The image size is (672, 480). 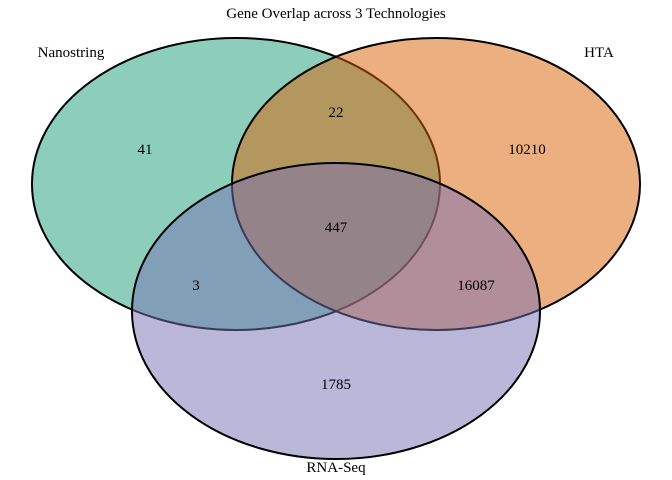 What do you see at coordinates (476, 286) in the screenshot?
I see `region-count-hta-rnaseq: 16087` at bounding box center [476, 286].